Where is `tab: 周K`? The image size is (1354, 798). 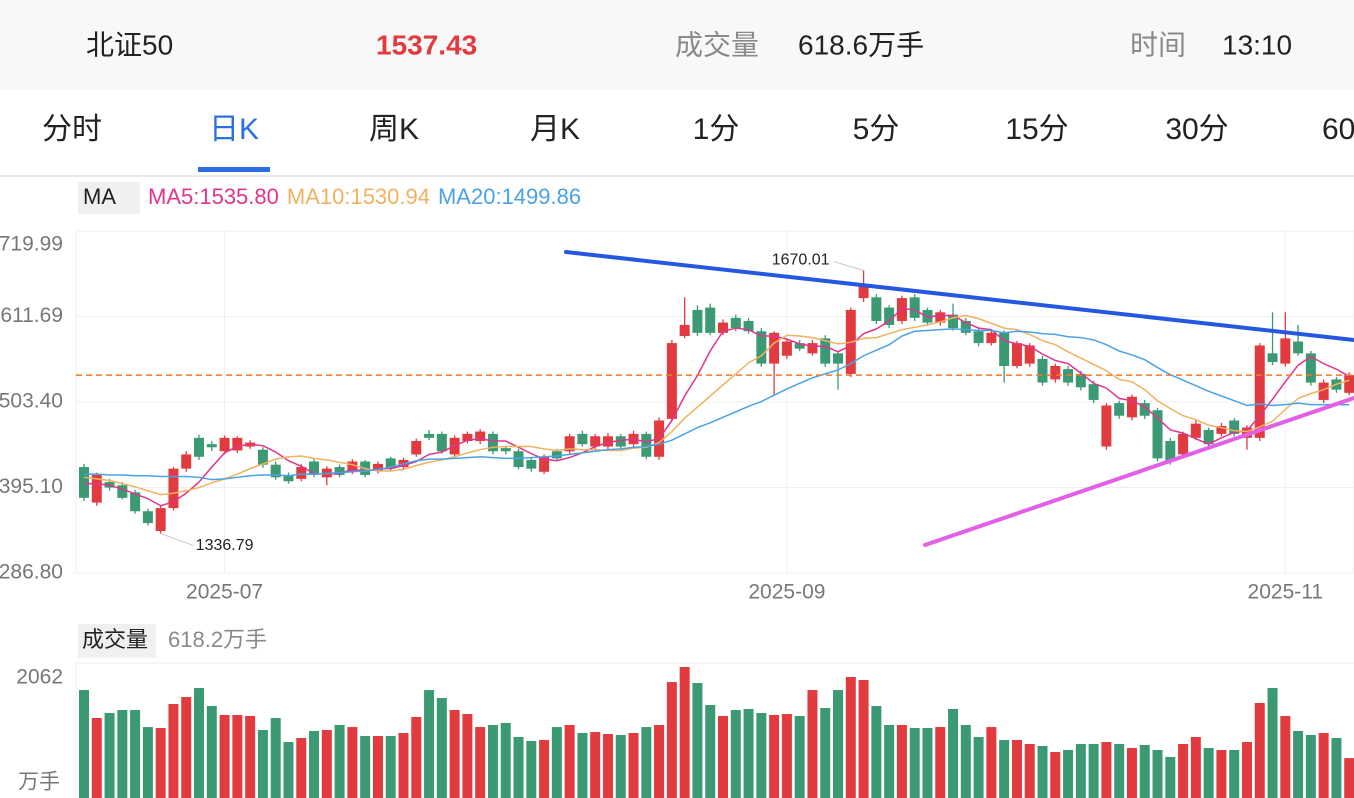 tab: 周K is located at coordinates (394, 129).